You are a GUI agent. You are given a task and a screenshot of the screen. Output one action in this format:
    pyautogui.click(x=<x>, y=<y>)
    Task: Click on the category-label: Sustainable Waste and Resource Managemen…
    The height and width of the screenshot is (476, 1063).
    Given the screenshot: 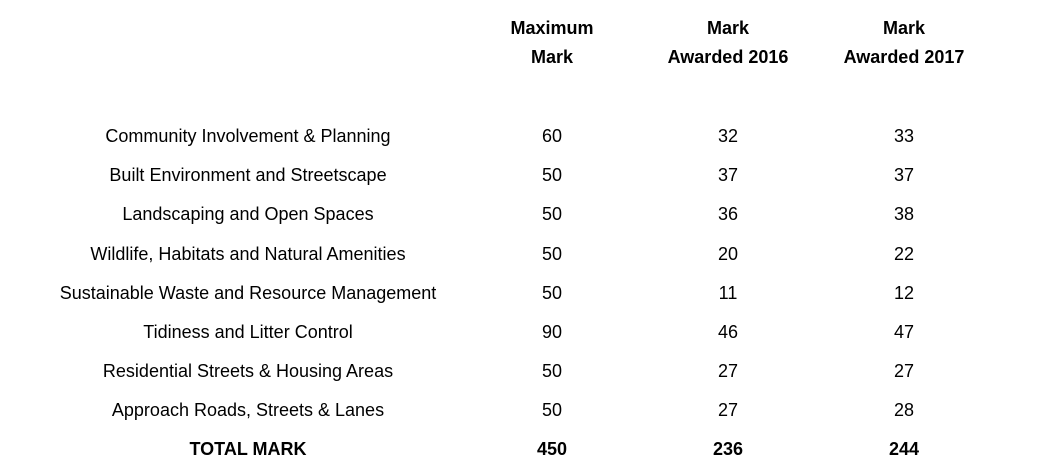 What is the action you would take?
    pyautogui.click(x=248, y=293)
    